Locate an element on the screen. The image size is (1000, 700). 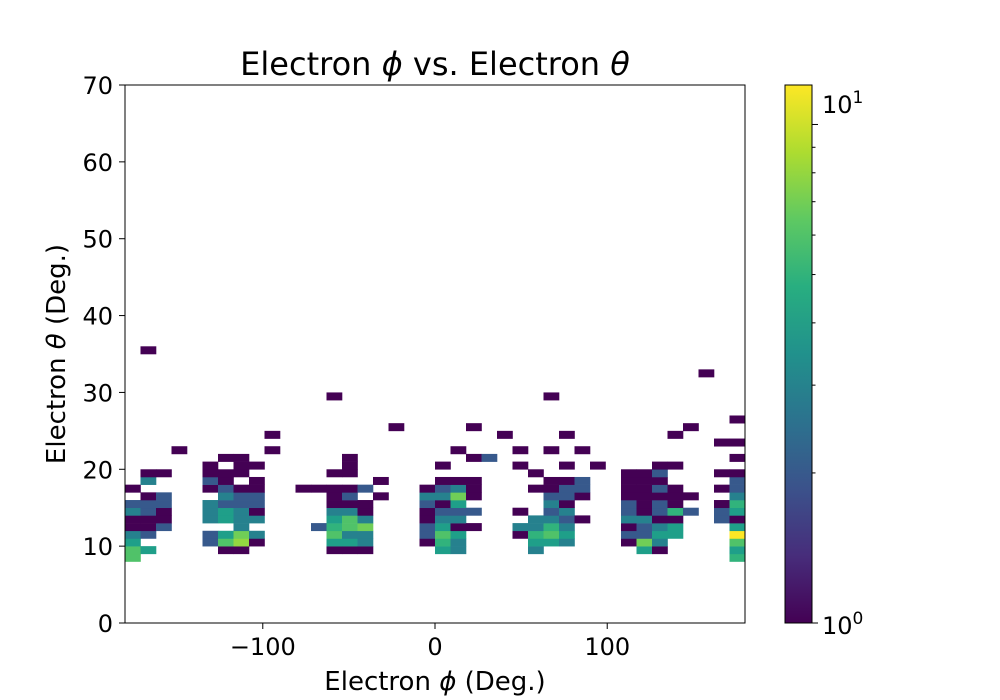
colorbar-gradient is located at coordinates (798, 354).